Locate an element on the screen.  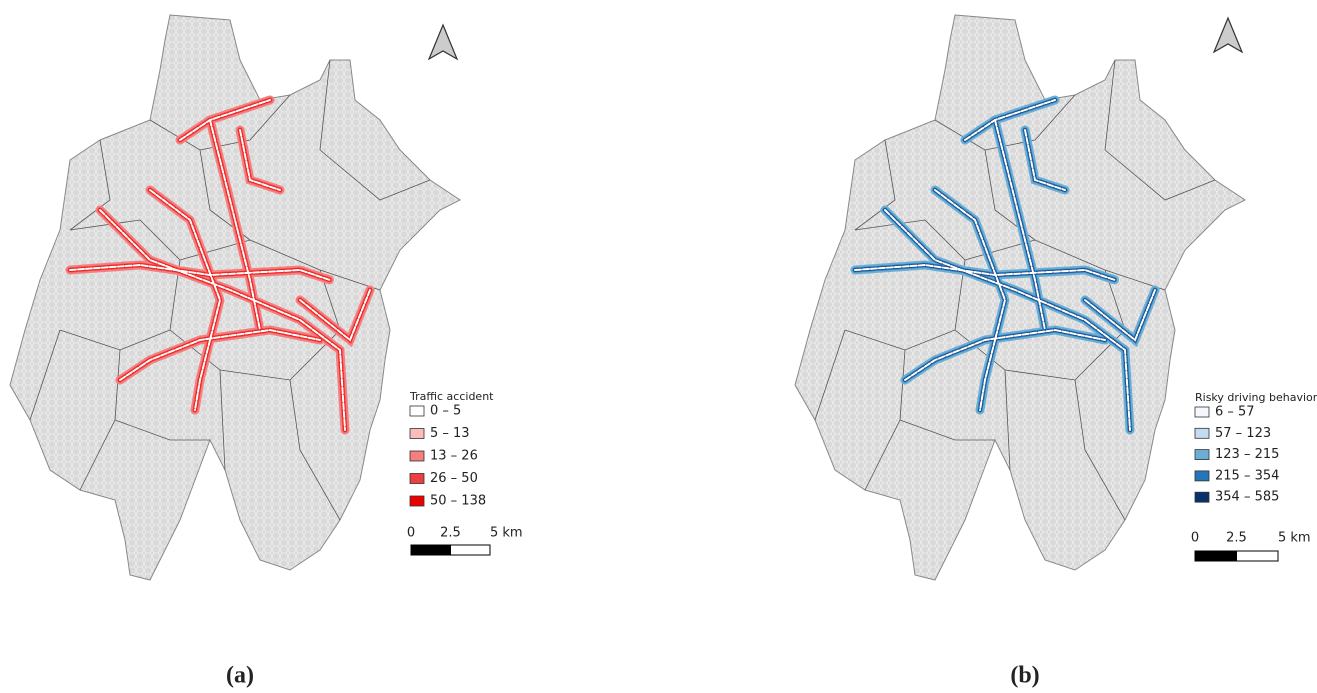
legend-title: Risky driving behaviors is located at coordinates (1256, 397).